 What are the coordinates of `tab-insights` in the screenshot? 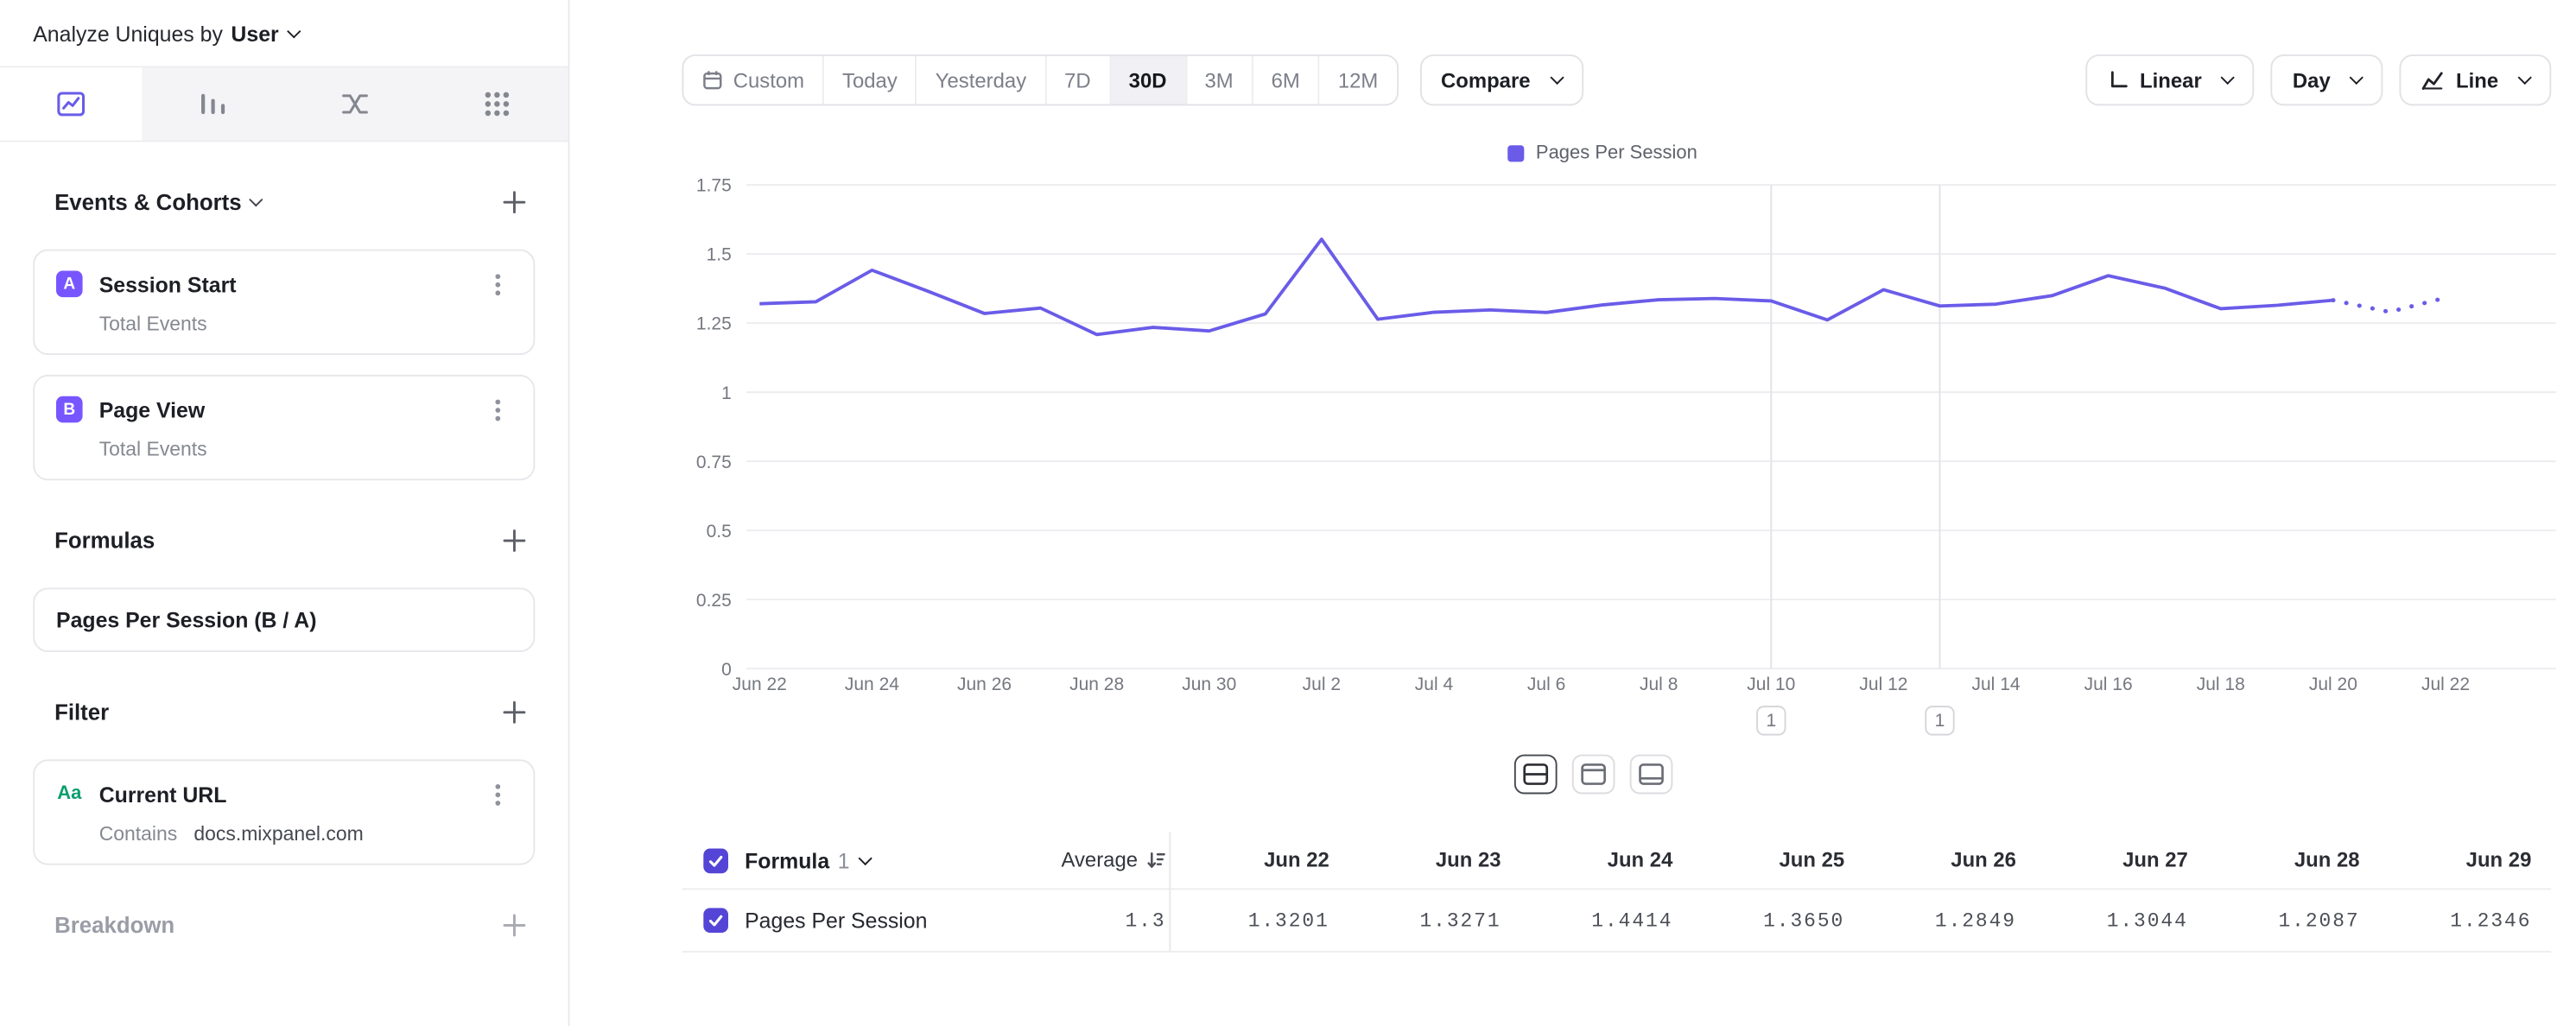 It's located at (71, 104).